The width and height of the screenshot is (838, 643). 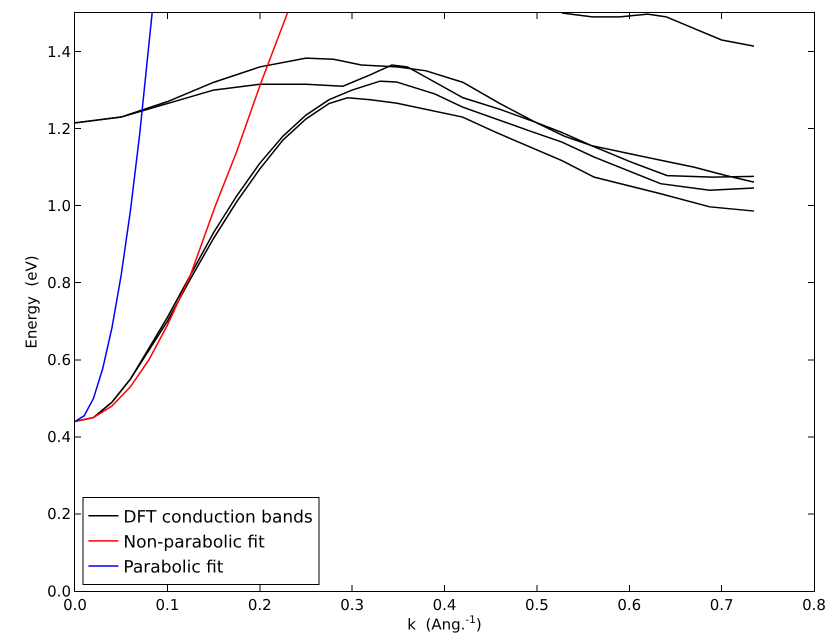 I want to click on x-tick-label: 0.2, so click(x=260, y=605).